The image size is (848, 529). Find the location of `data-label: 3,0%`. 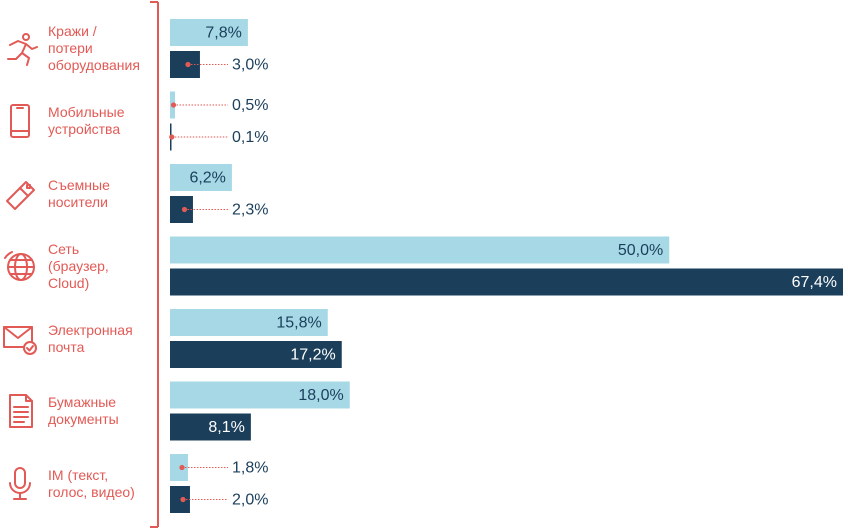

data-label: 3,0% is located at coordinates (250, 65).